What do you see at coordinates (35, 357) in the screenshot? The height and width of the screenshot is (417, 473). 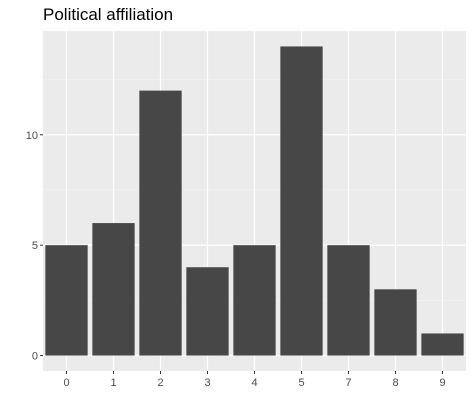 I see `y-tick-label: 0` at bounding box center [35, 357].